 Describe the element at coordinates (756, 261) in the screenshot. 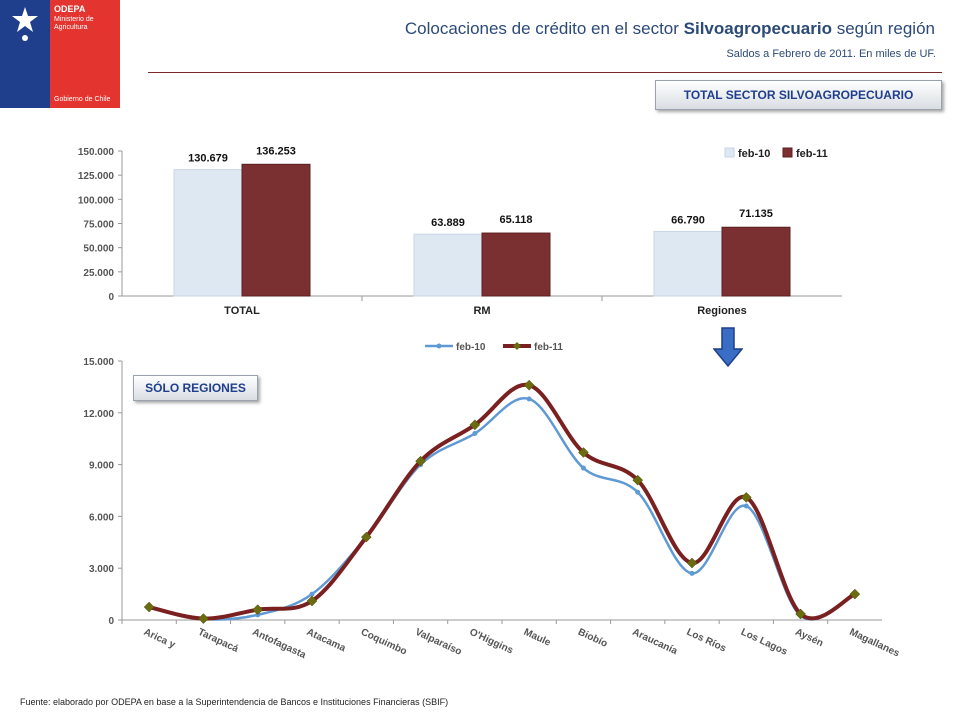

I see `bar-feb-11-regiones` at that location.